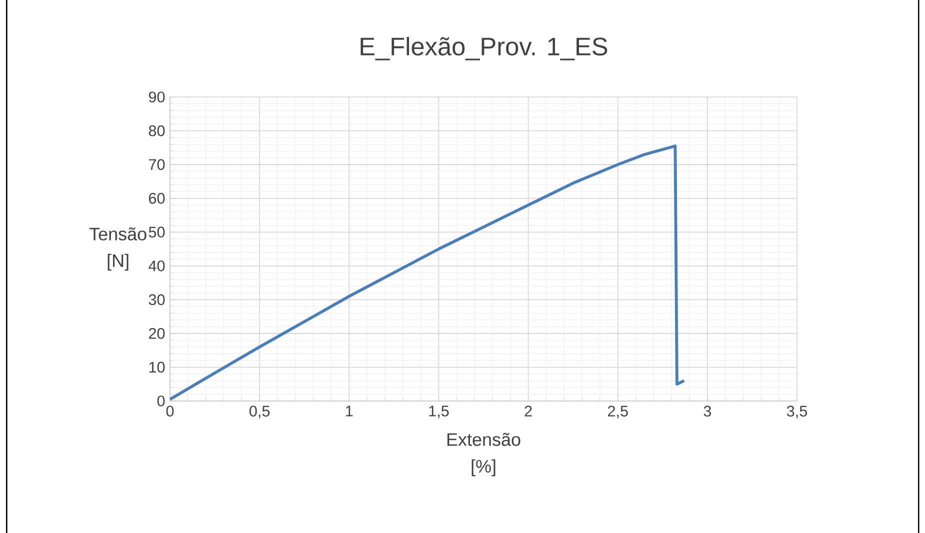  Describe the element at coordinates (117, 249) in the screenshot. I see `y-axis-title: Tensão [N]` at that location.